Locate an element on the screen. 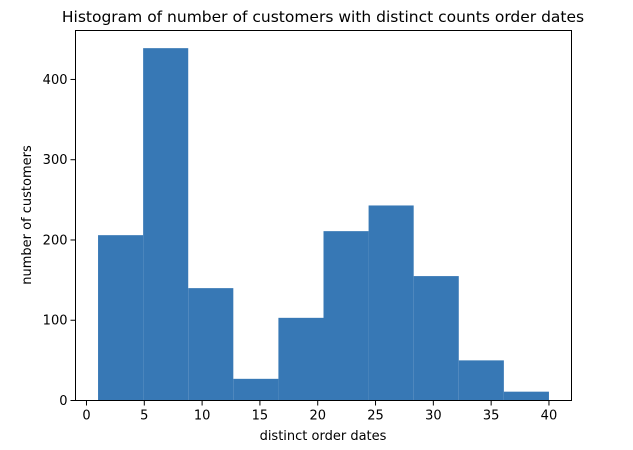 Image resolution: width=633 pixels, height=450 pixels. x-tick-label: 5 is located at coordinates (144, 416).